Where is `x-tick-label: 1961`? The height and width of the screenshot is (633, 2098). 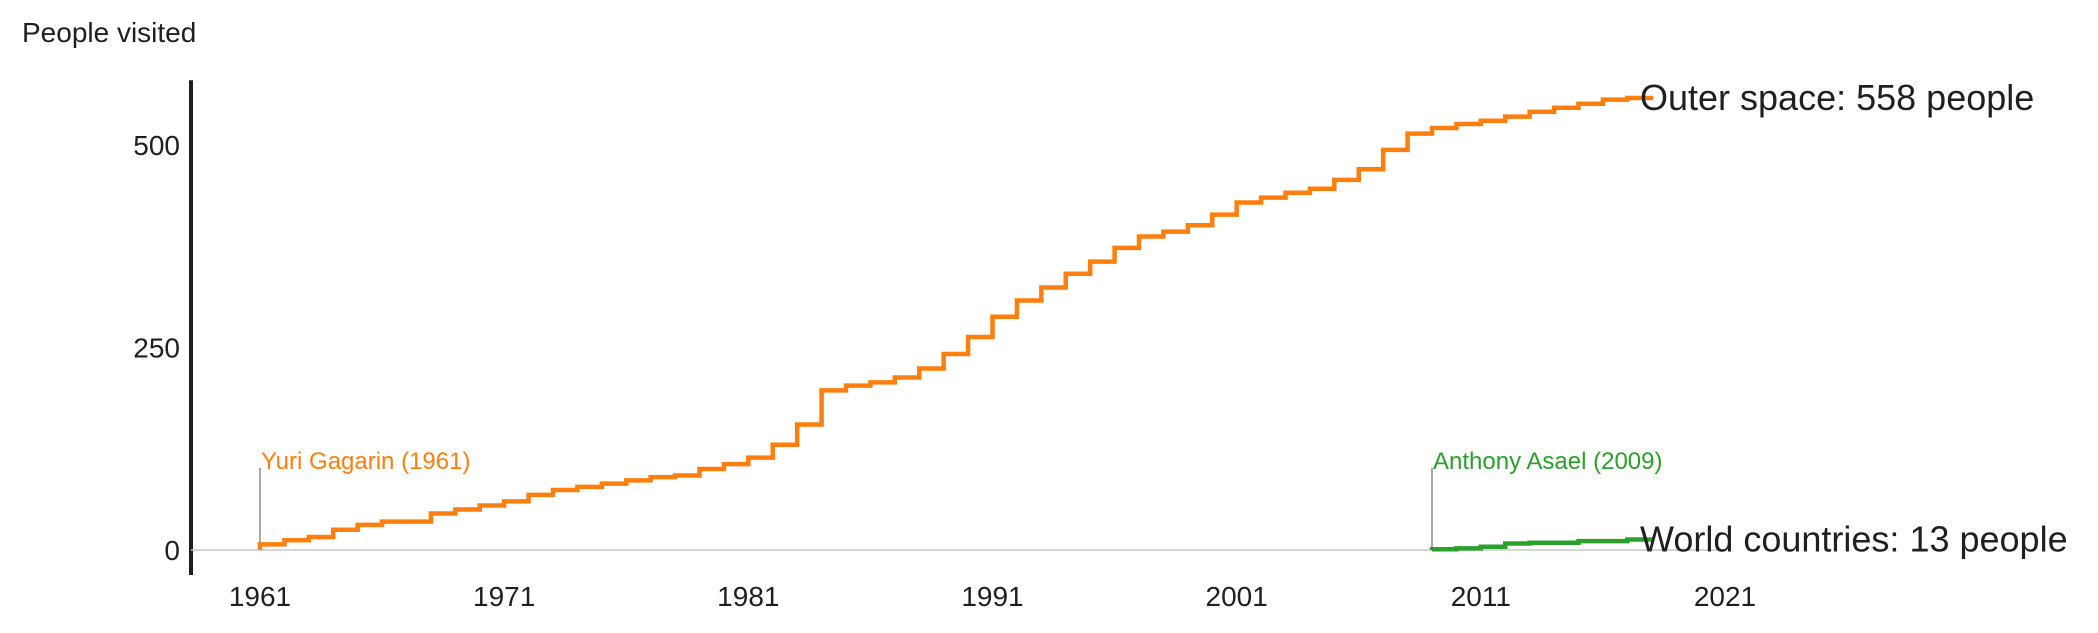 x-tick-label: 1961 is located at coordinates (260, 596).